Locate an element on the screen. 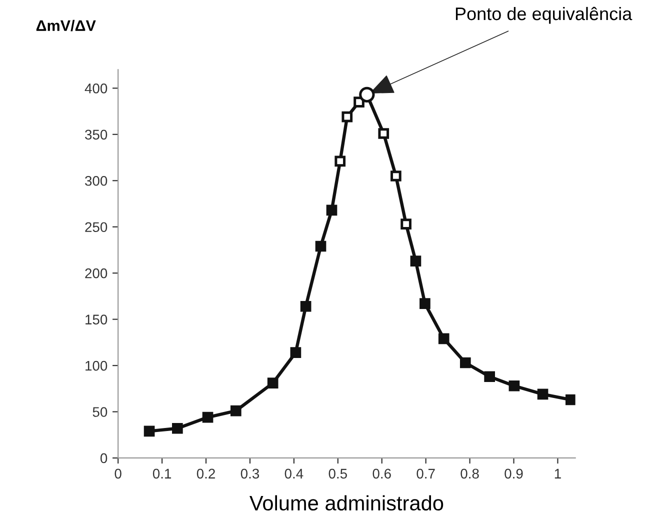 The image size is (656, 524). y-axis-title: ΔmV/ΔV is located at coordinates (66, 26).